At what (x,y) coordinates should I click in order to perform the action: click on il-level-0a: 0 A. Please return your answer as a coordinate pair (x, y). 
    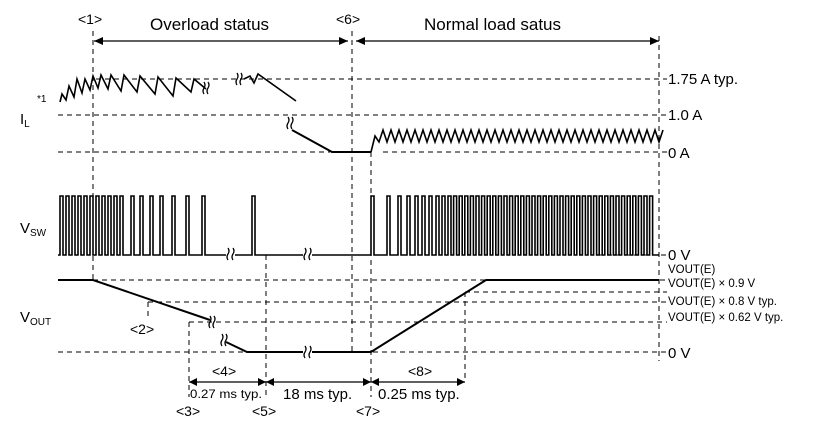
    Looking at the image, I should click on (679, 153).